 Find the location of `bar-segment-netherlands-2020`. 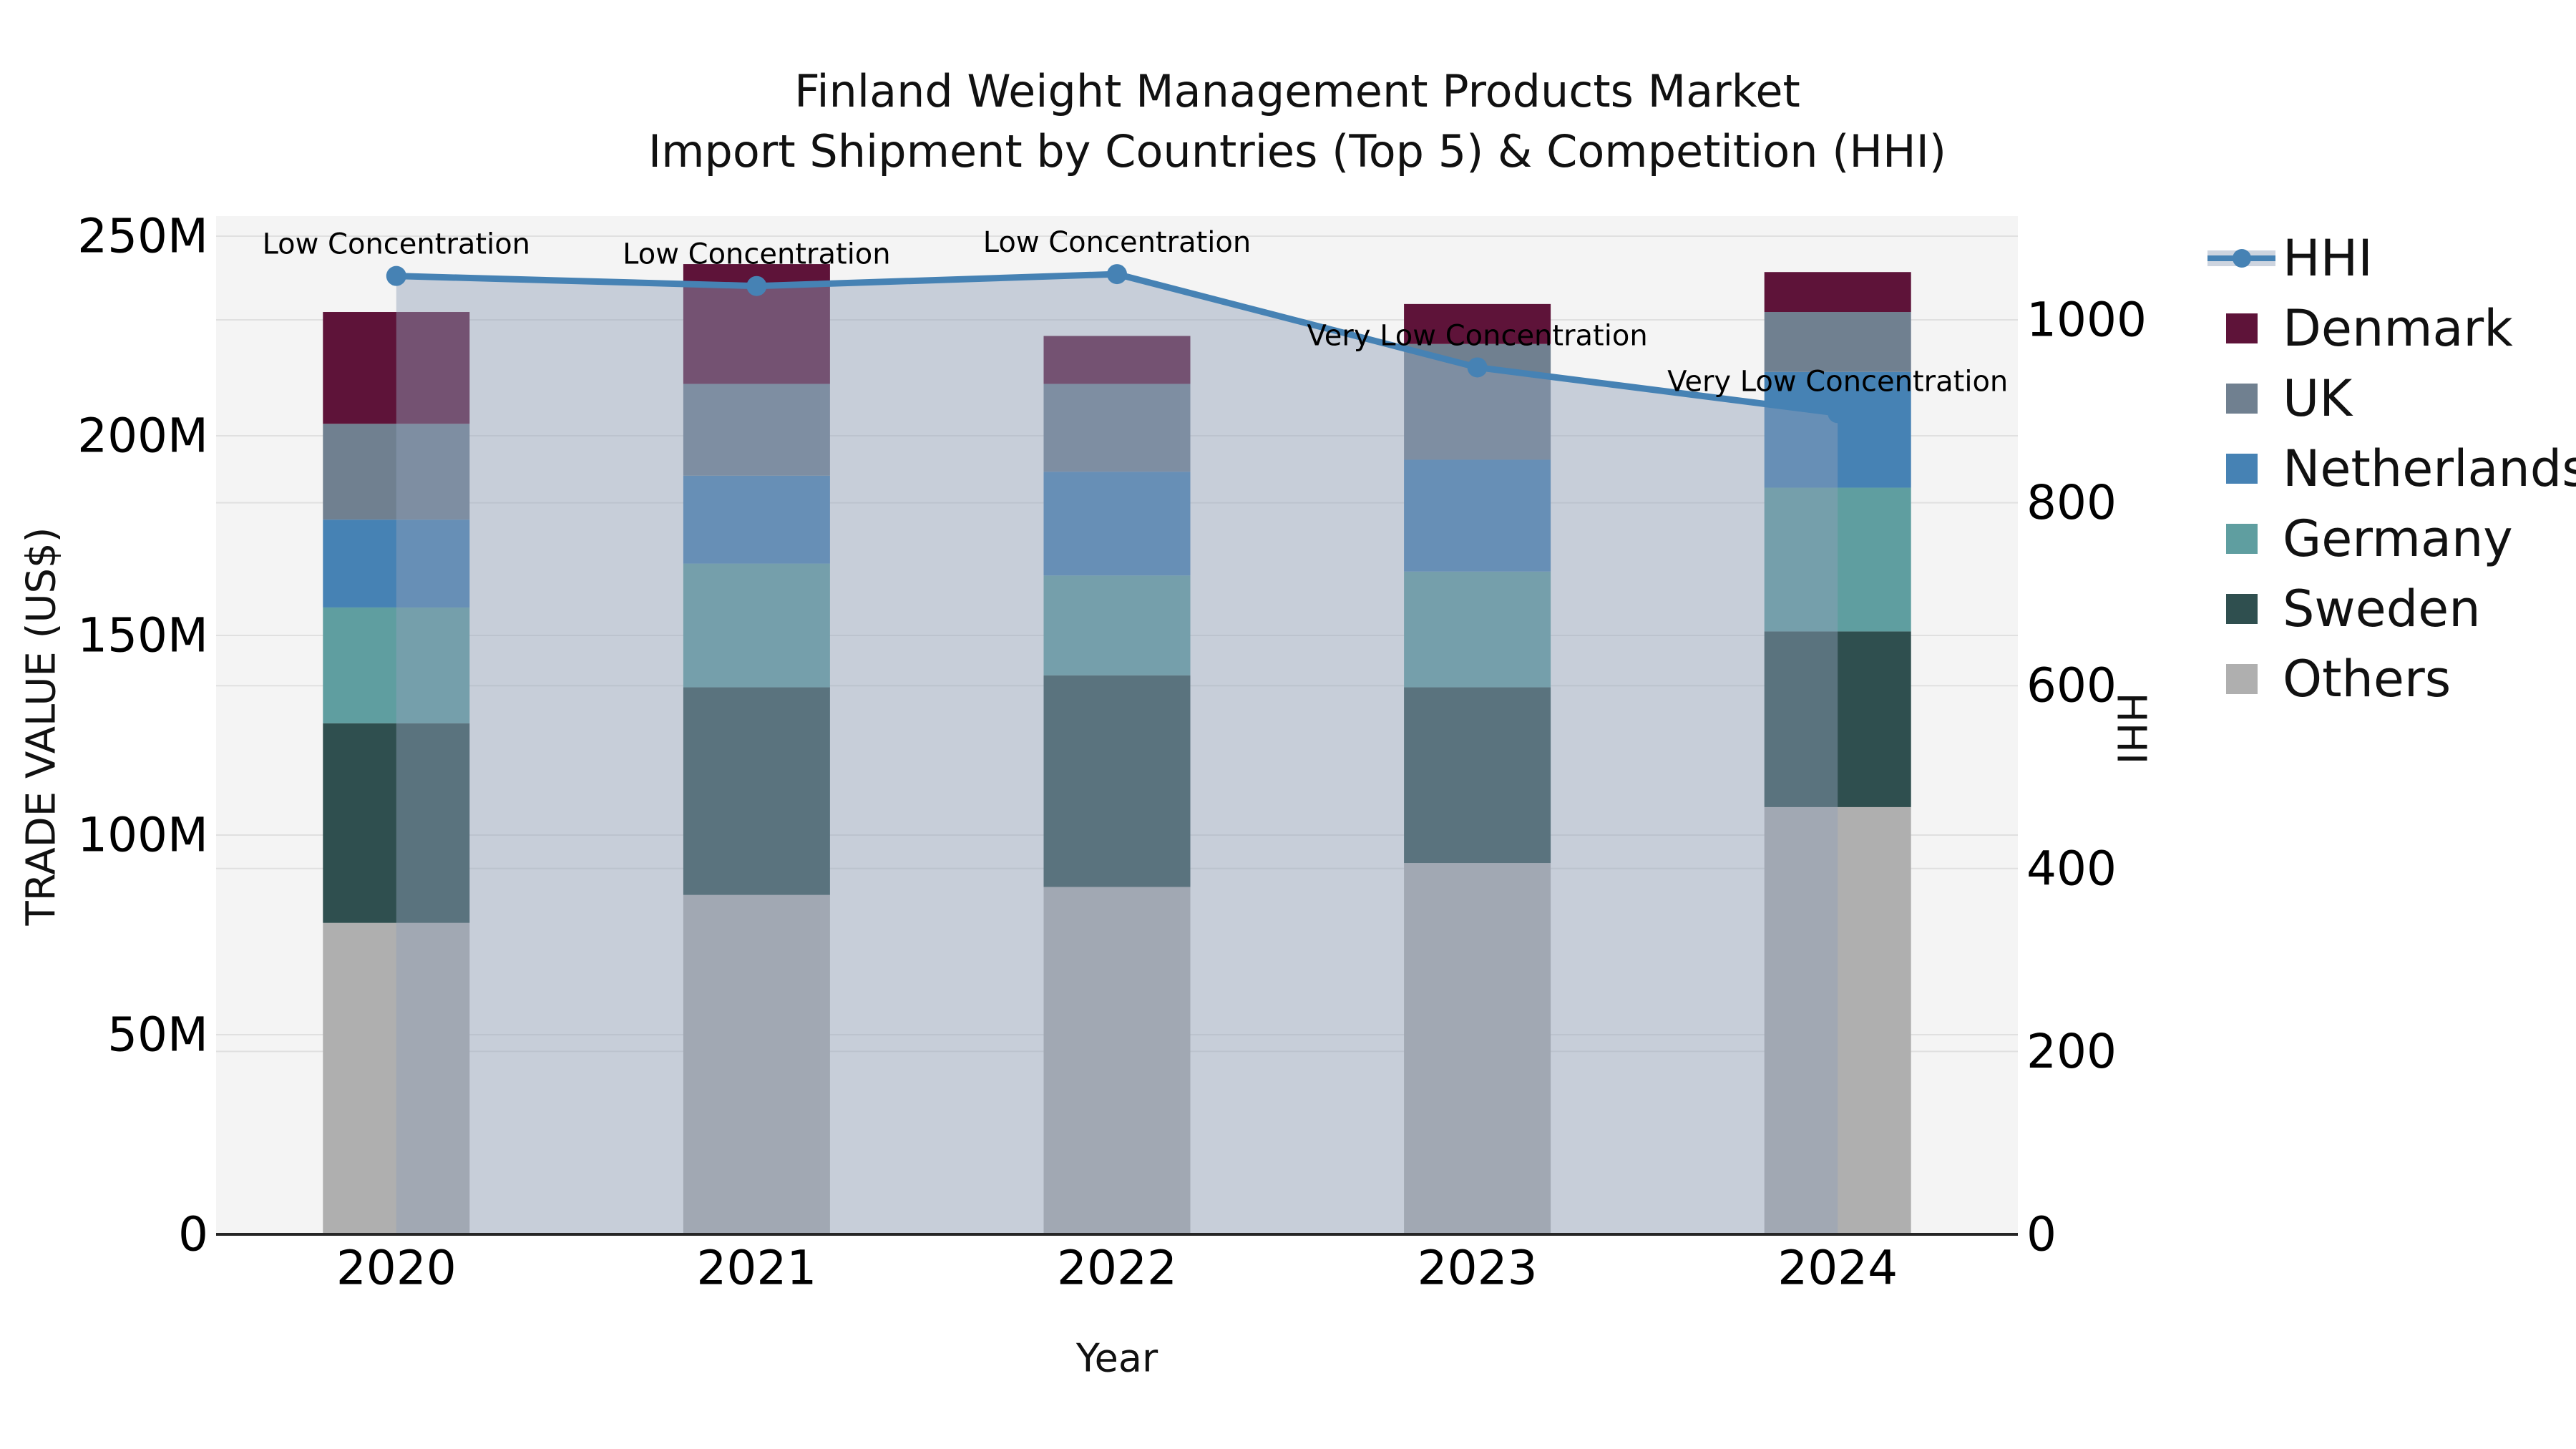

bar-segment-netherlands-2020 is located at coordinates (396, 563).